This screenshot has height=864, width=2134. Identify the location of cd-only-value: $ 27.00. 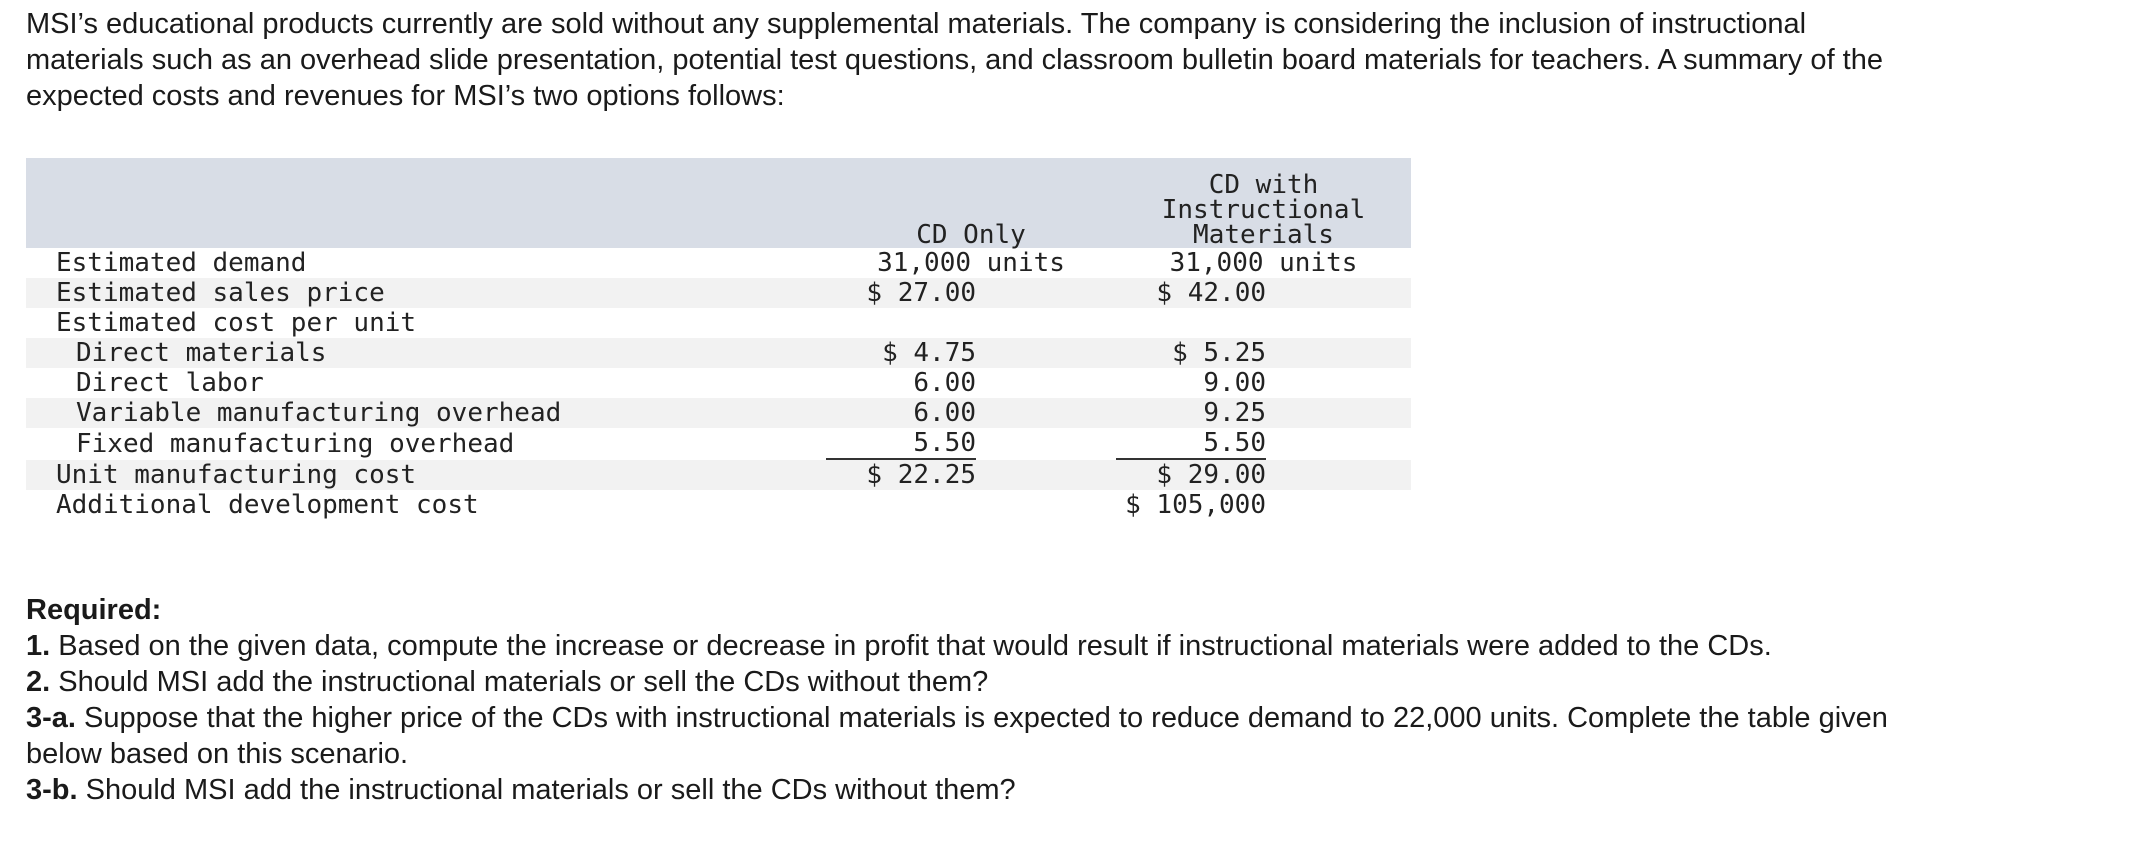
(971, 293).